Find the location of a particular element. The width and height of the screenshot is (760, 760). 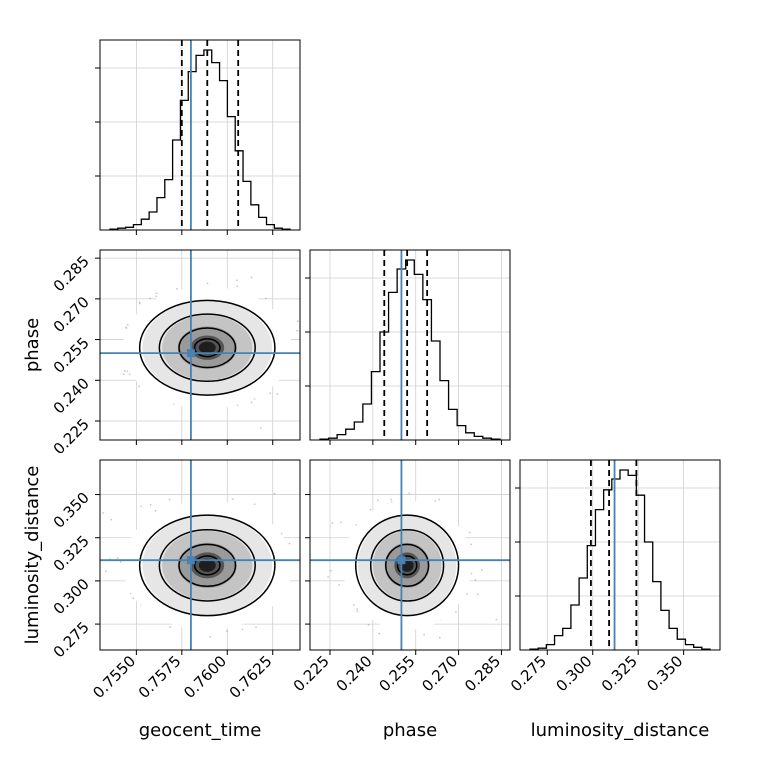

density-panel-geocent_time-phase is located at coordinates (202, 345).